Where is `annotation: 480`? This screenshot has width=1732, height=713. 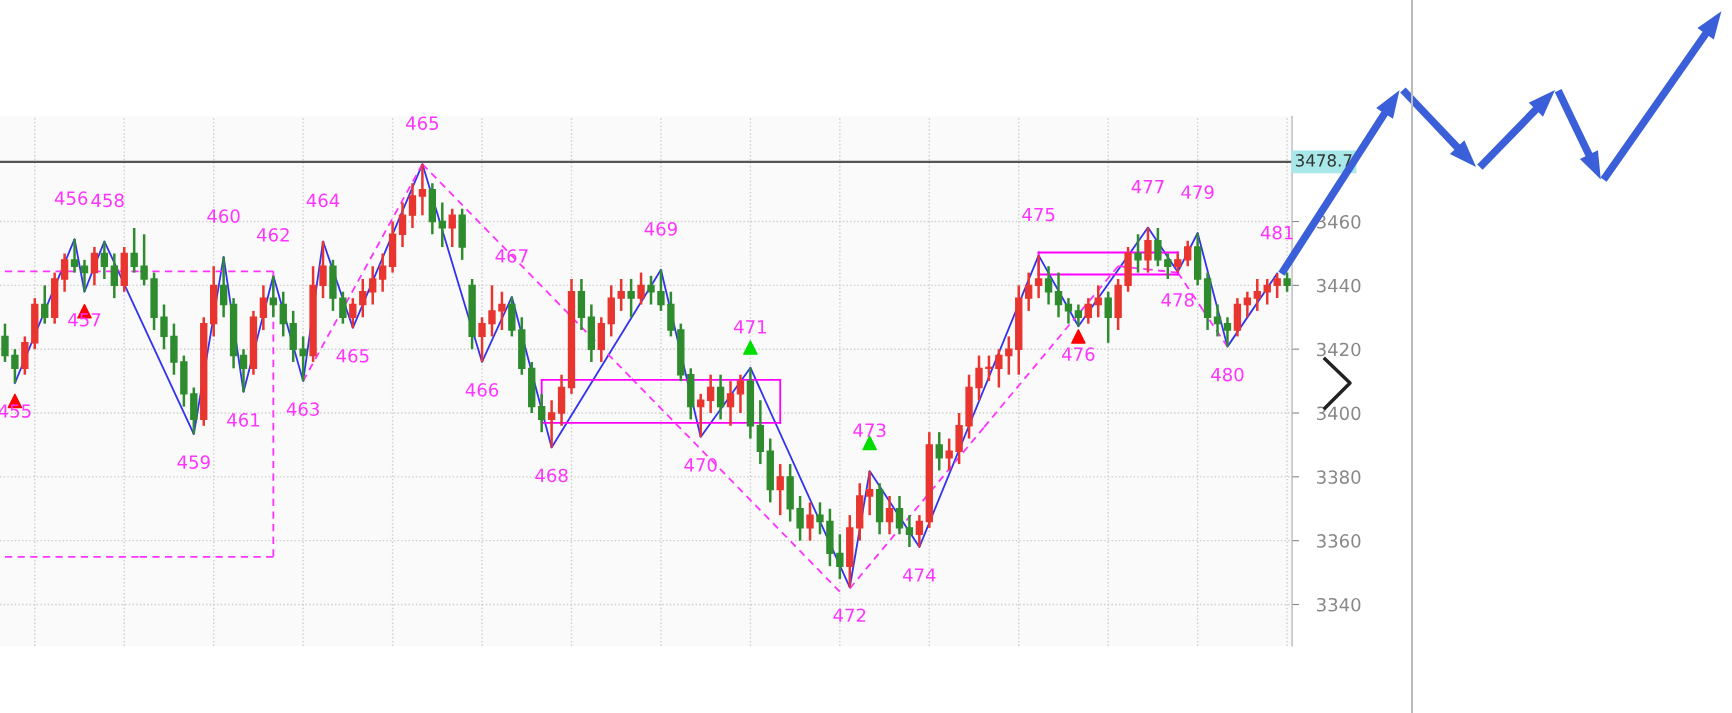
annotation: 480 is located at coordinates (1227, 374).